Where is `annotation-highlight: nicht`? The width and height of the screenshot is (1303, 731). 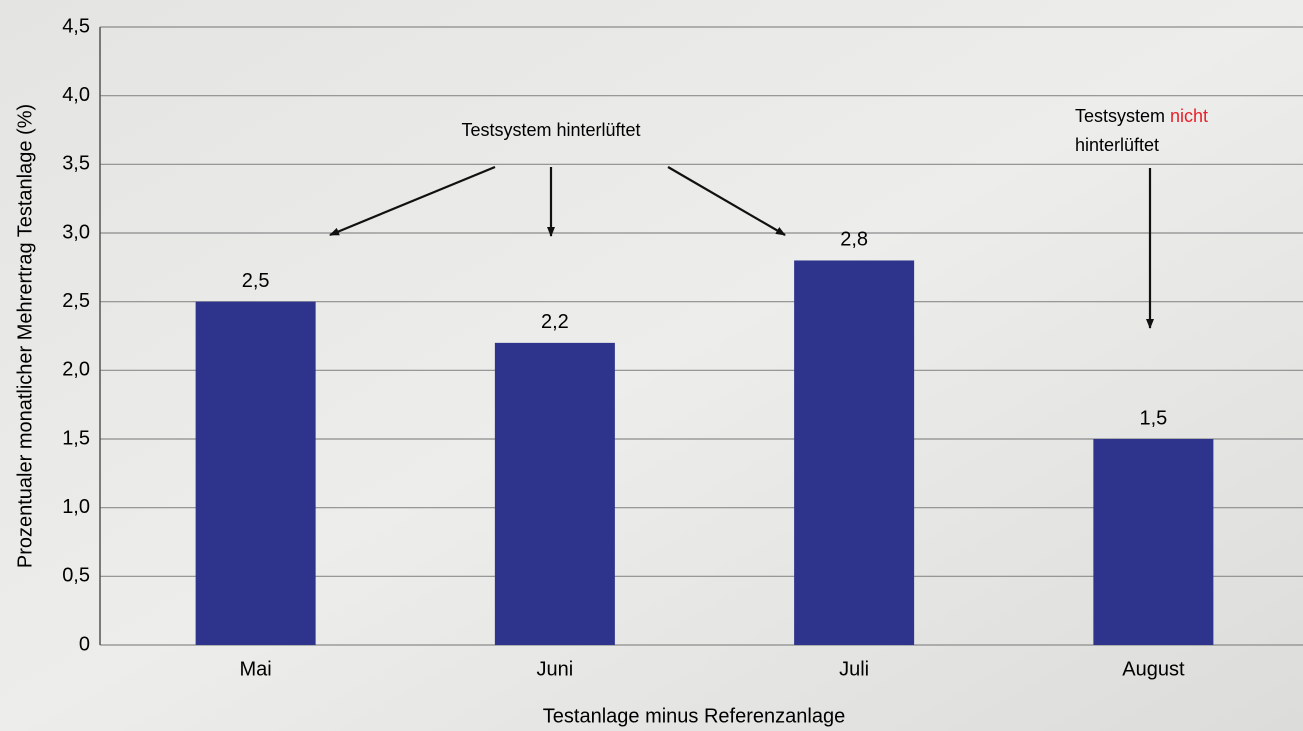 annotation-highlight: nicht is located at coordinates (1189, 116).